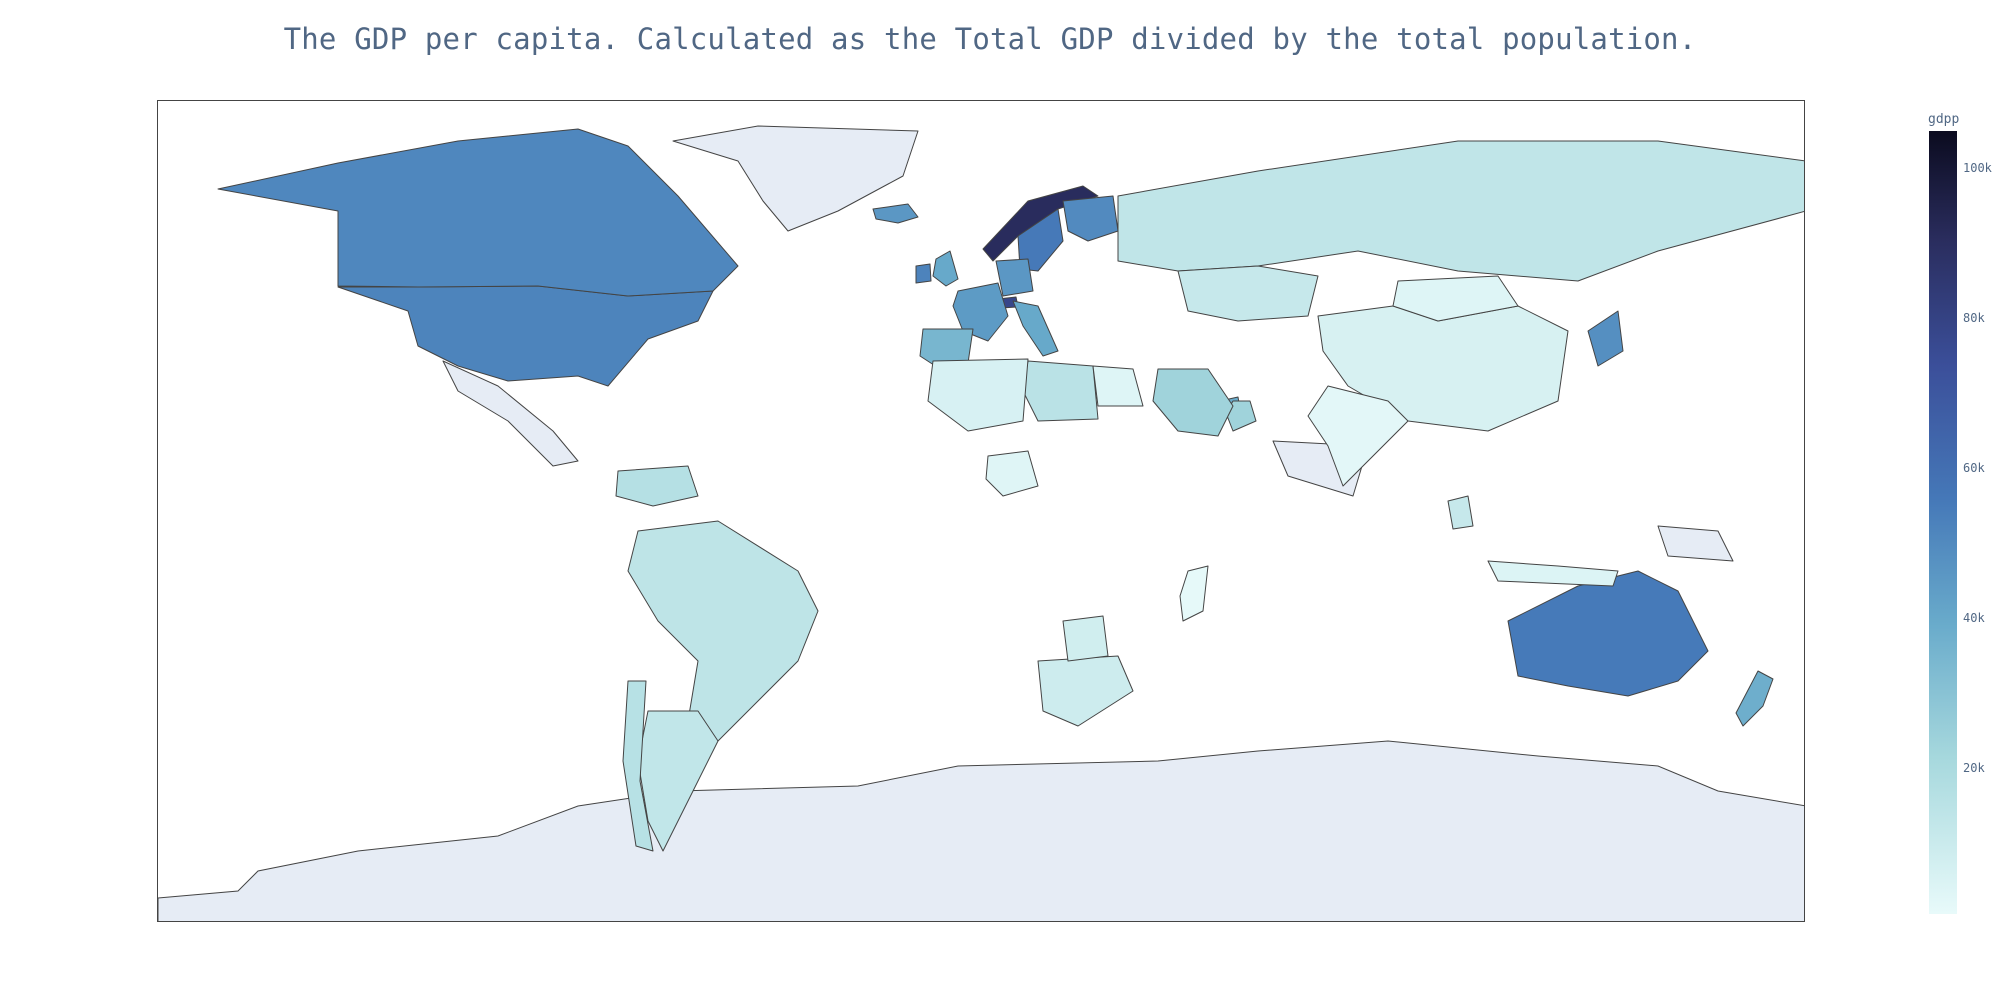 The image size is (2000, 1000). I want to click on region-ireland: Ireland: 48700, so click(923, 273).